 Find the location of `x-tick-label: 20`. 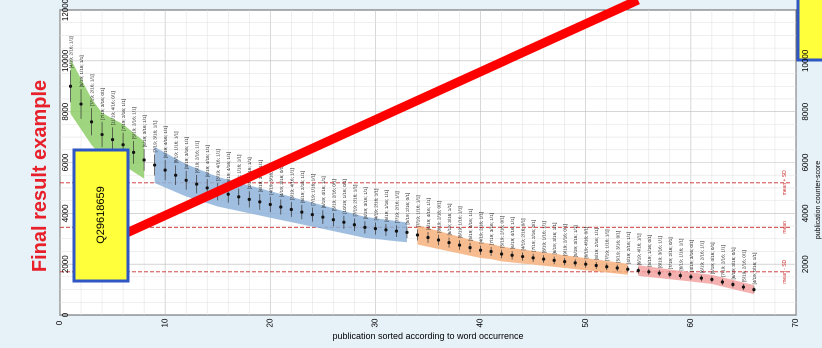

x-tick-label: 20 is located at coordinates (269, 322).